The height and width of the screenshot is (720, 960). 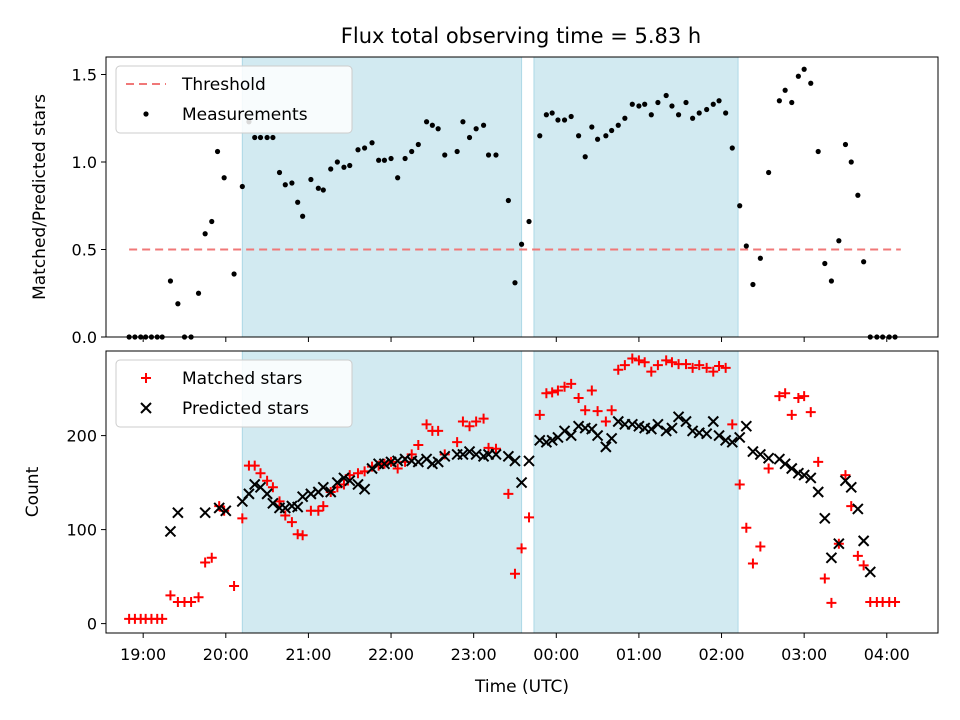 I want to click on y-tick-label: 200, so click(x=81, y=436).